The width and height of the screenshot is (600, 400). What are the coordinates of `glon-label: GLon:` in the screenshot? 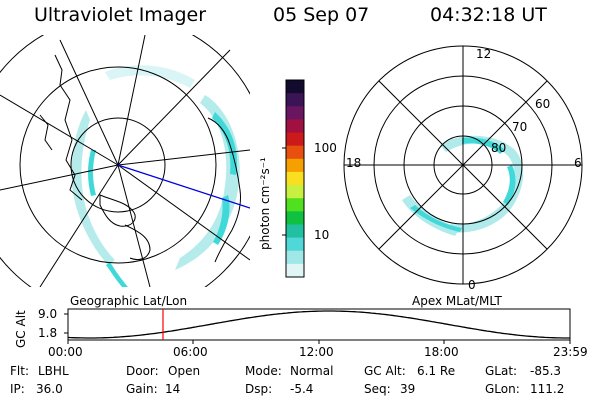 It's located at (502, 389).